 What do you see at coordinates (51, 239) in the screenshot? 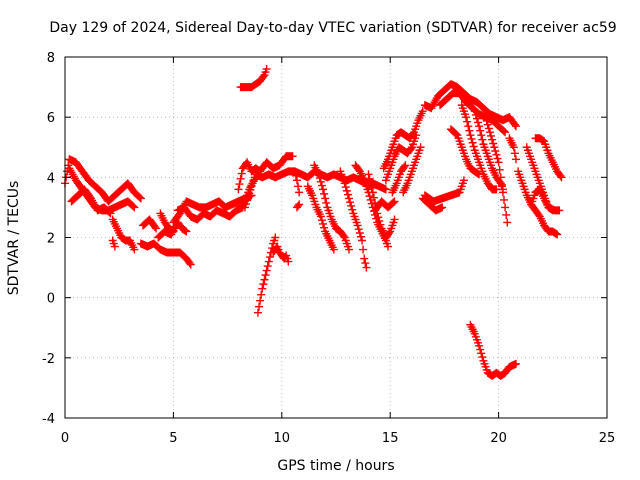
I see `y-tick-label: 2` at bounding box center [51, 239].